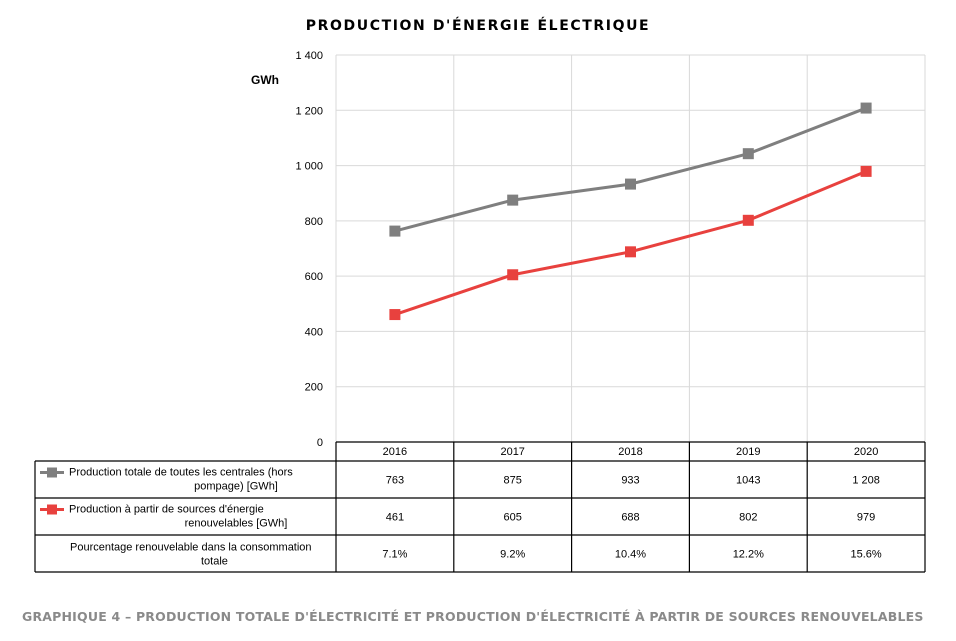 This screenshot has width=956, height=641. What do you see at coordinates (314, 222) in the screenshot?
I see `y-tick-label: 800` at bounding box center [314, 222].